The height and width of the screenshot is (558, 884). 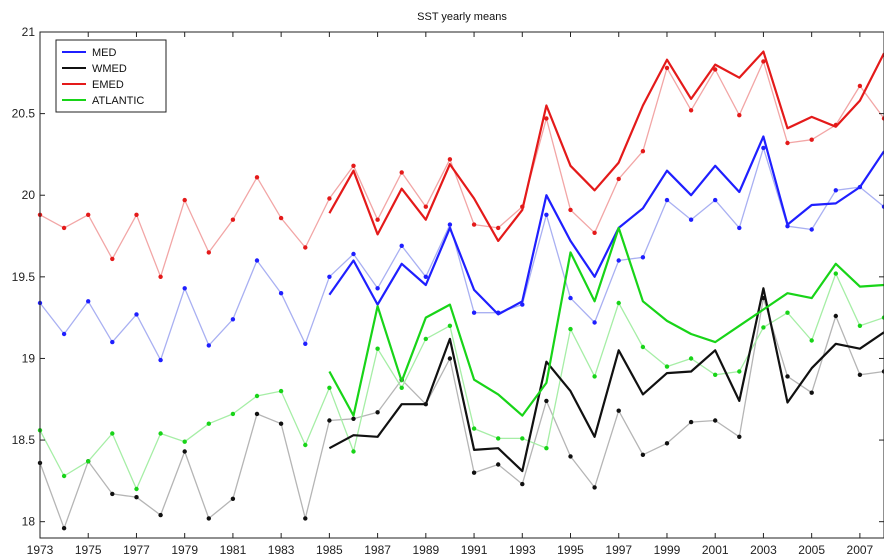 I want to click on x-tick-label: 1985, so click(x=329, y=550).